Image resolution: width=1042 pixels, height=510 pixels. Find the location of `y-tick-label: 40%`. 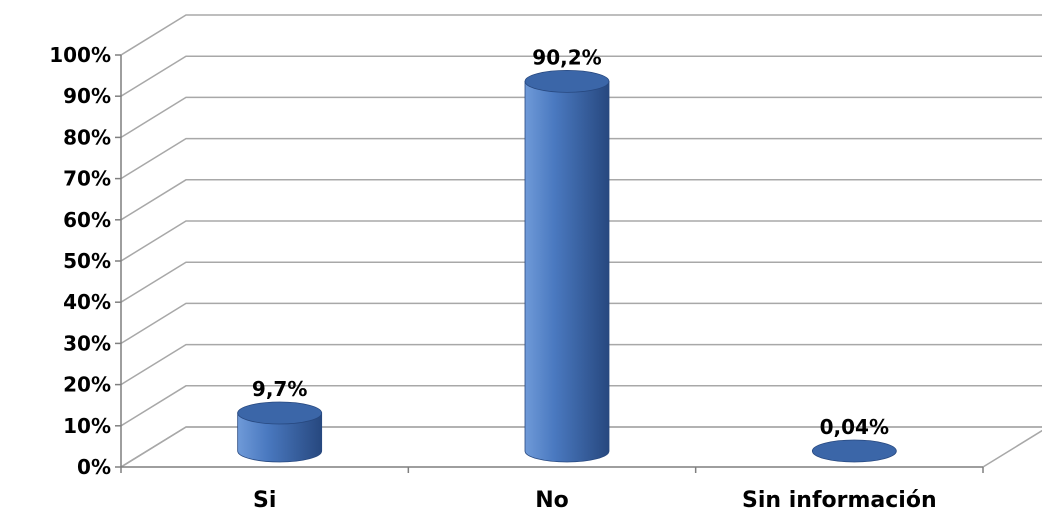

y-tick-label: 40% is located at coordinates (87, 302).